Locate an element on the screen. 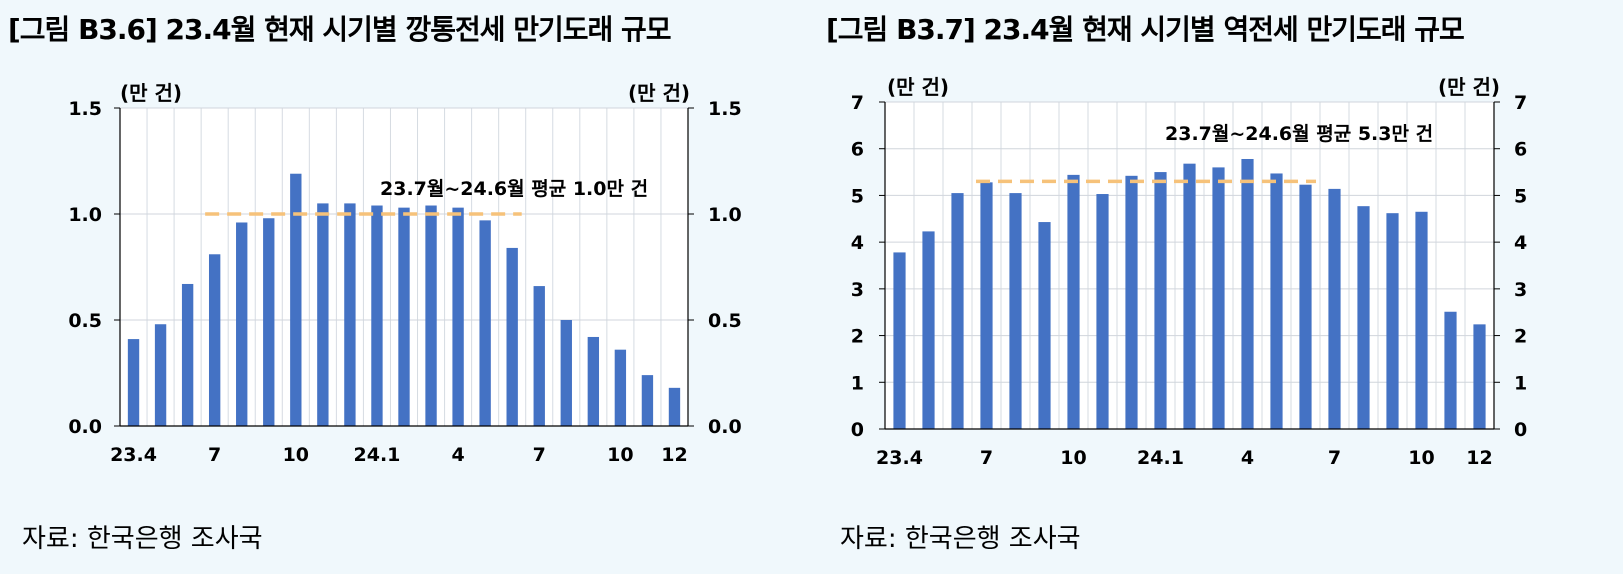 The image size is (1623, 574). right-ytick-label-left: 3 is located at coordinates (857, 290).